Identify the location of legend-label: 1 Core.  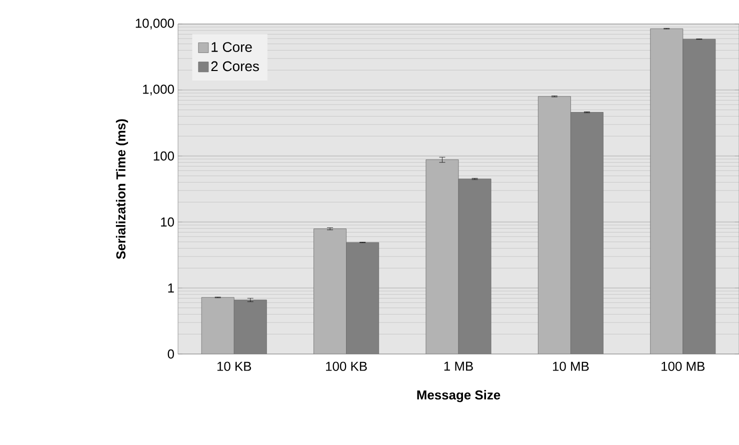
(232, 47).